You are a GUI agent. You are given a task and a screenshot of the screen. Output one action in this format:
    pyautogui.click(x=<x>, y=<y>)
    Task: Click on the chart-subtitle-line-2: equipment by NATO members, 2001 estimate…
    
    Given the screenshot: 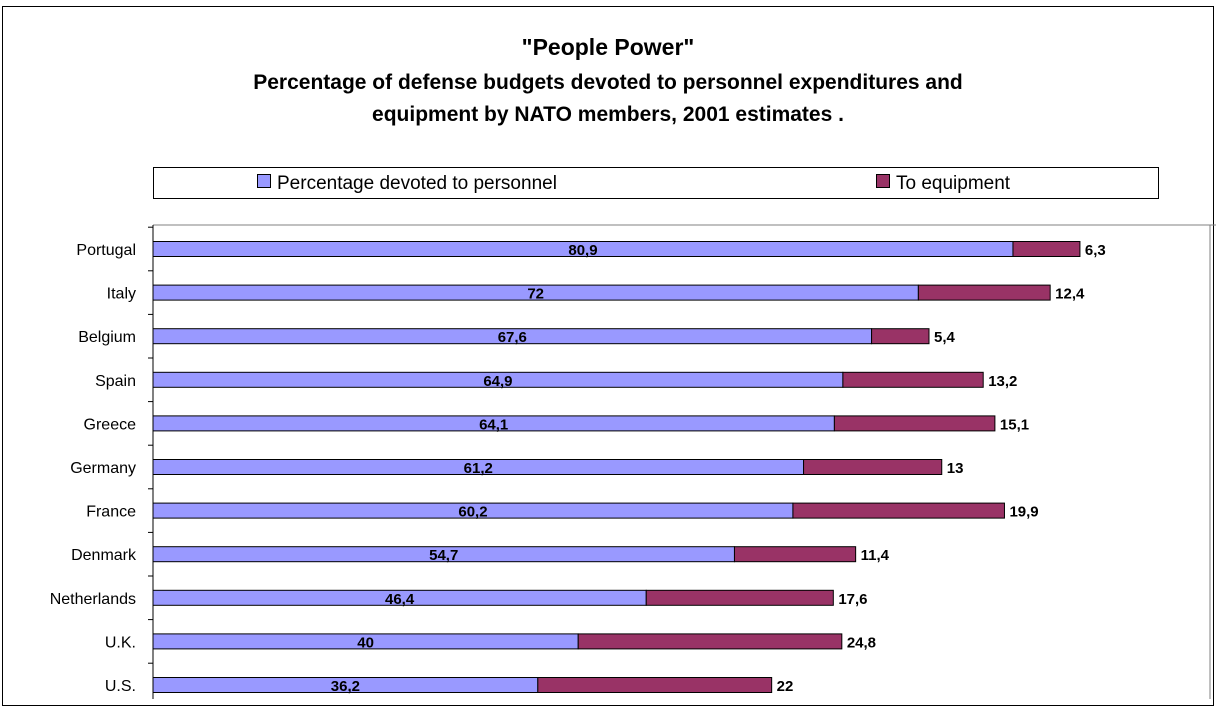 What is the action you would take?
    pyautogui.click(x=608, y=114)
    